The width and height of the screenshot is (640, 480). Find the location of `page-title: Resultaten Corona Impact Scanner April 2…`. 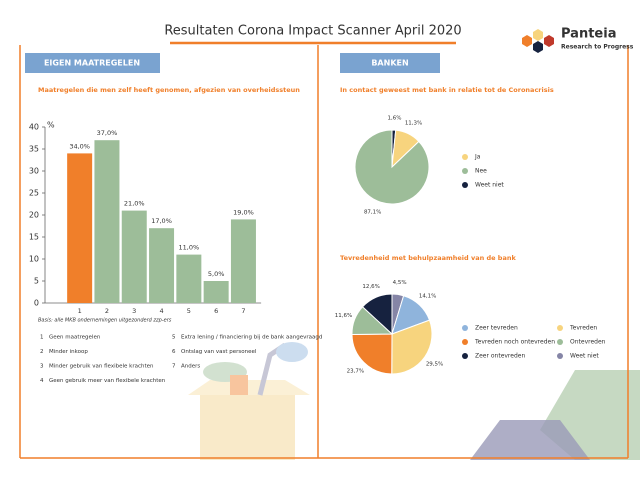

page-title: Resultaten Corona Impact Scanner April 2… is located at coordinates (312, 31).